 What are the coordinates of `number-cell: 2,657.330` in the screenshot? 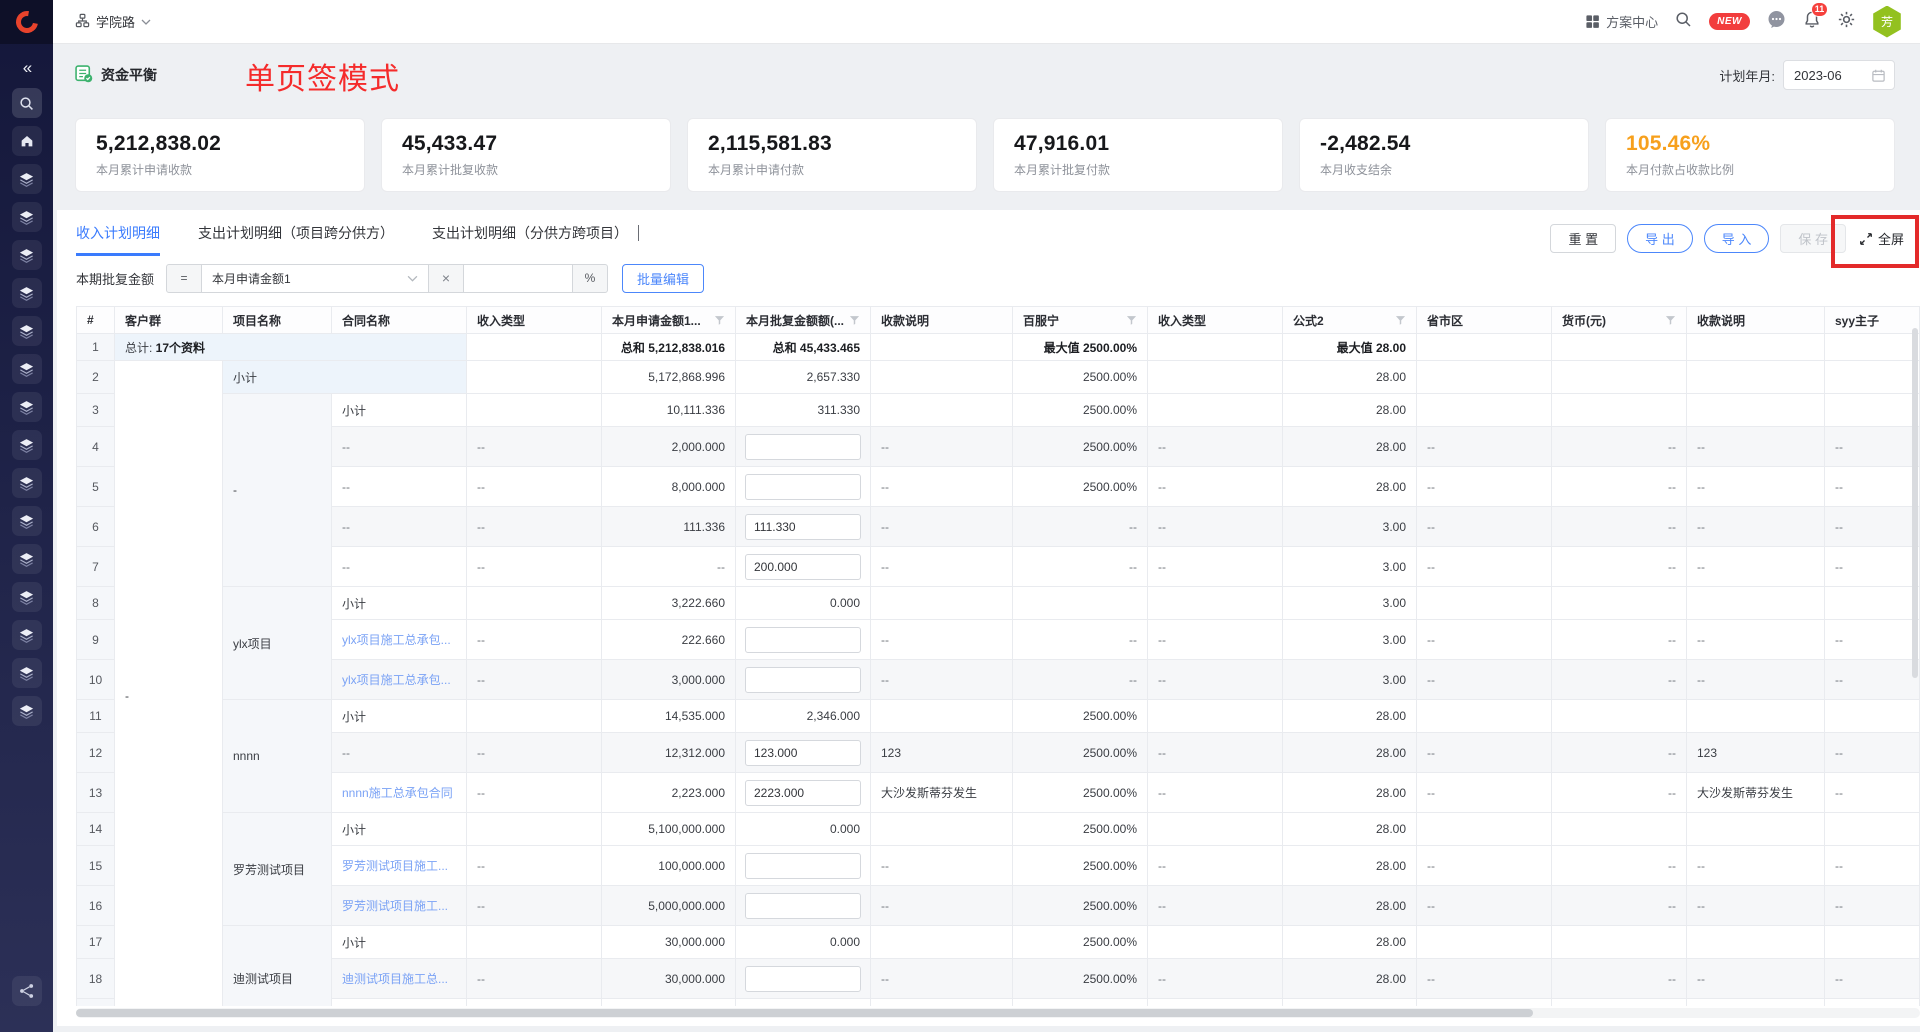 It's located at (803, 377).